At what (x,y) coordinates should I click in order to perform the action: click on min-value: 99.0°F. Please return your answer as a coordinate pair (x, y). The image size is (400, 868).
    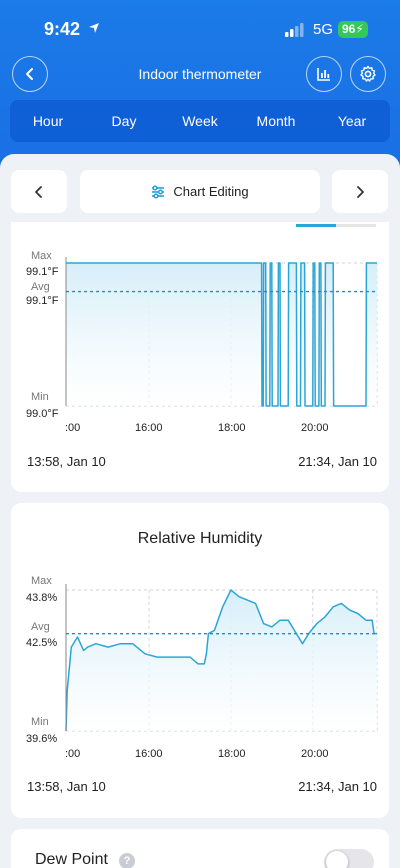
    Looking at the image, I should click on (42, 414).